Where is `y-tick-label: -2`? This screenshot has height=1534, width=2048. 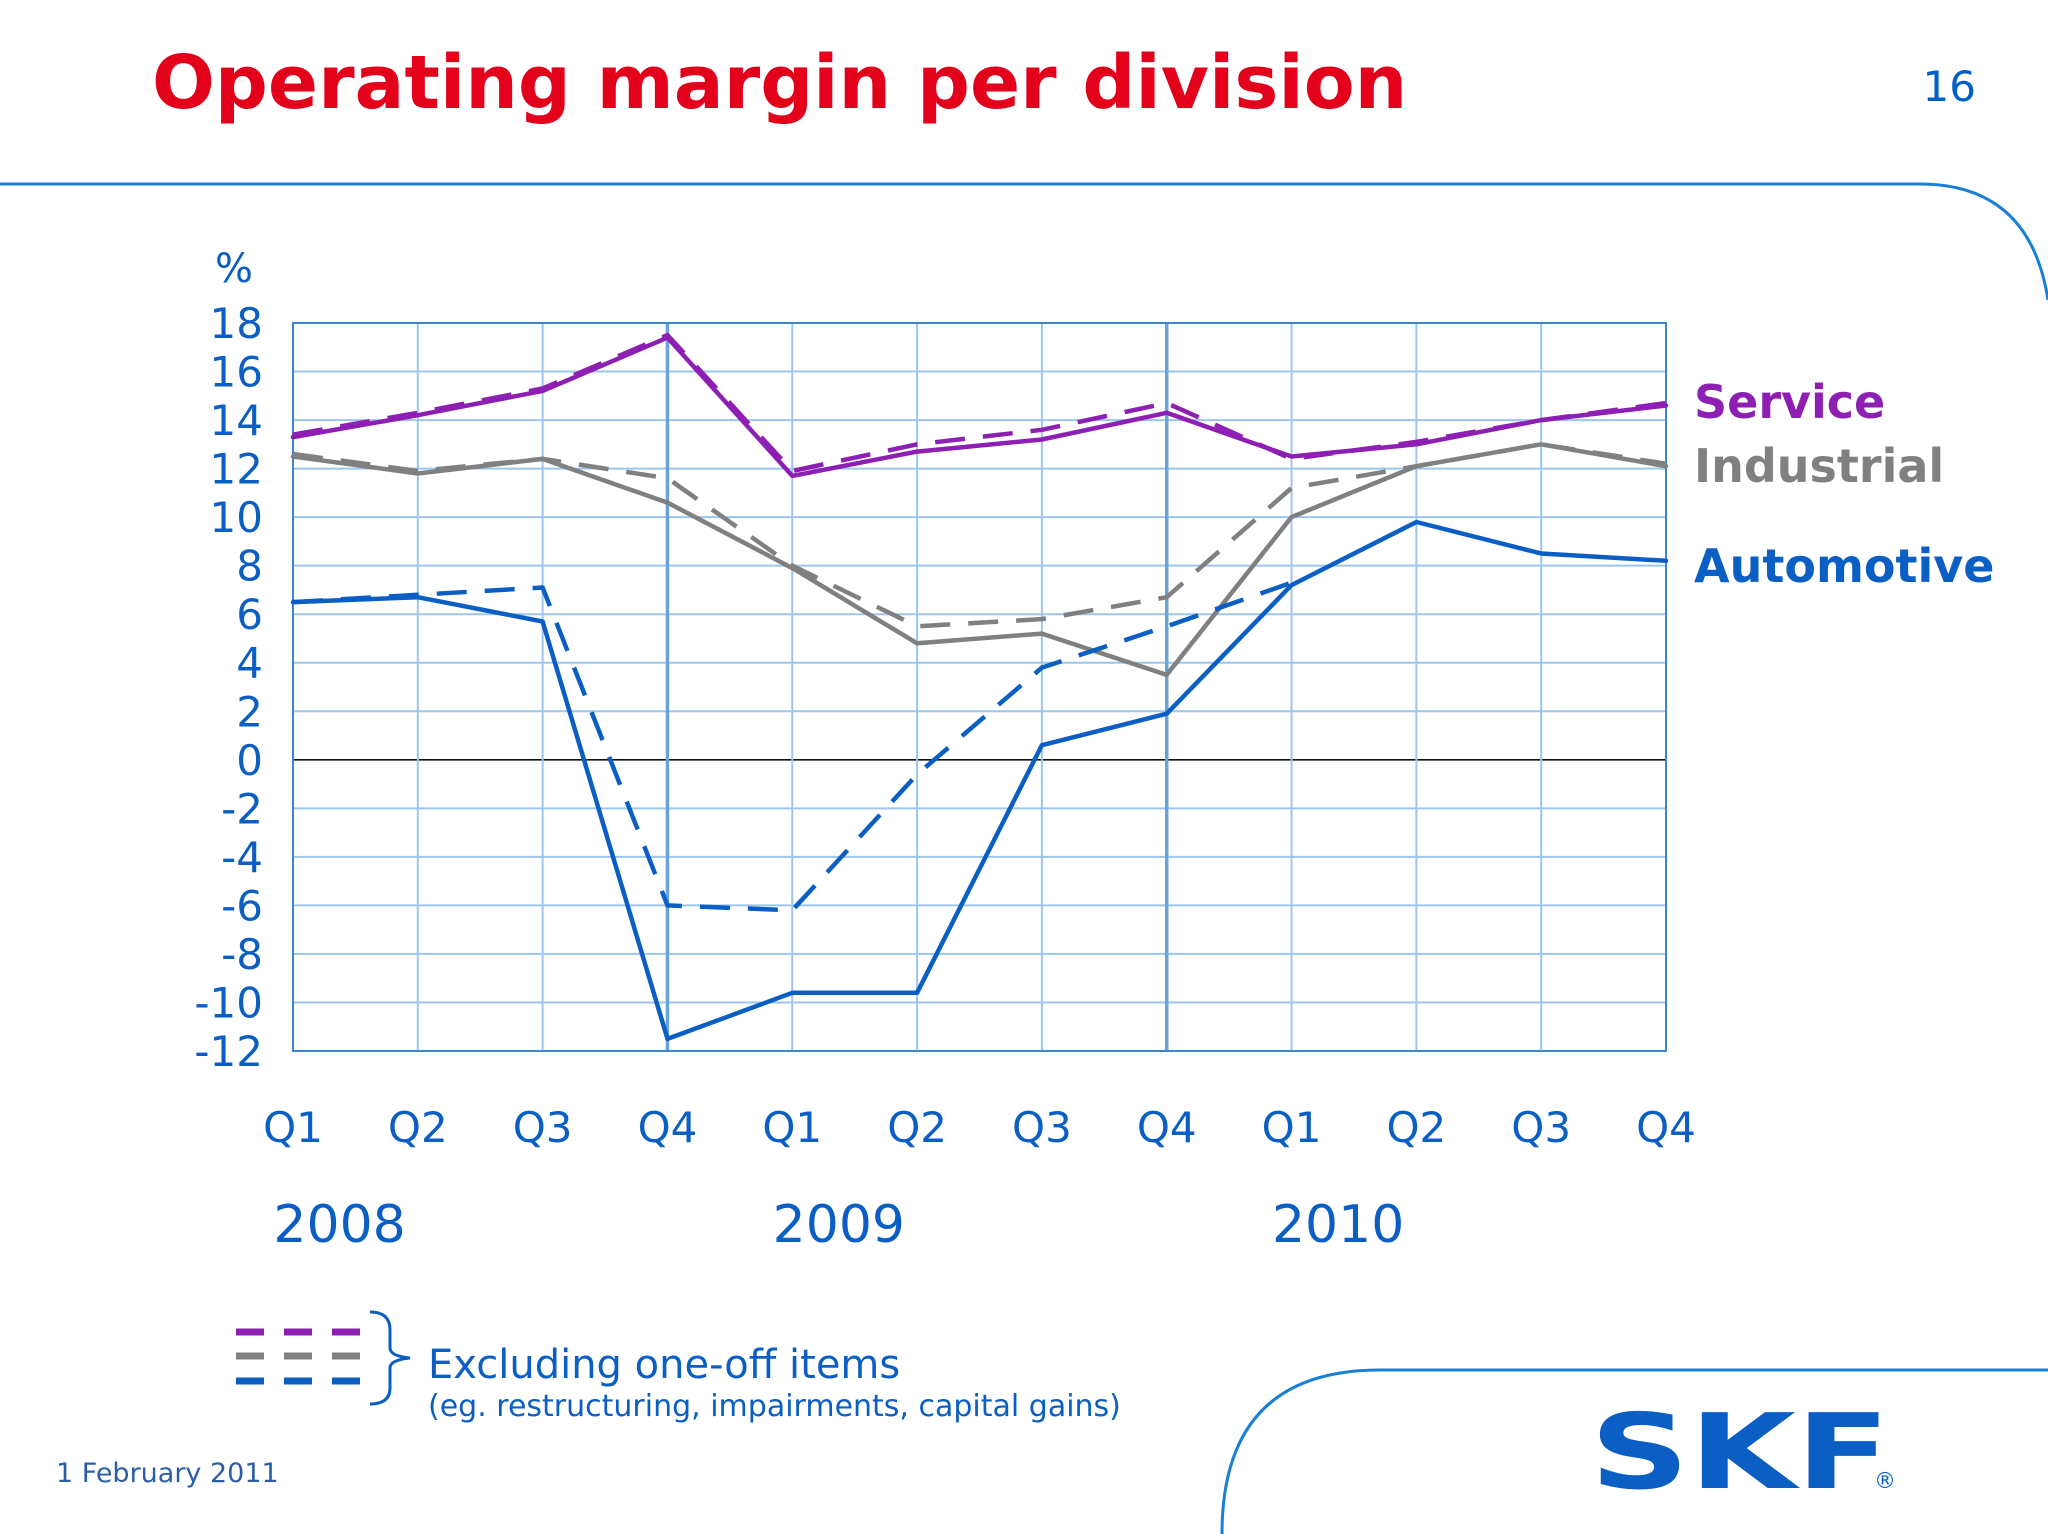
y-tick-label: -2 is located at coordinates (242, 808).